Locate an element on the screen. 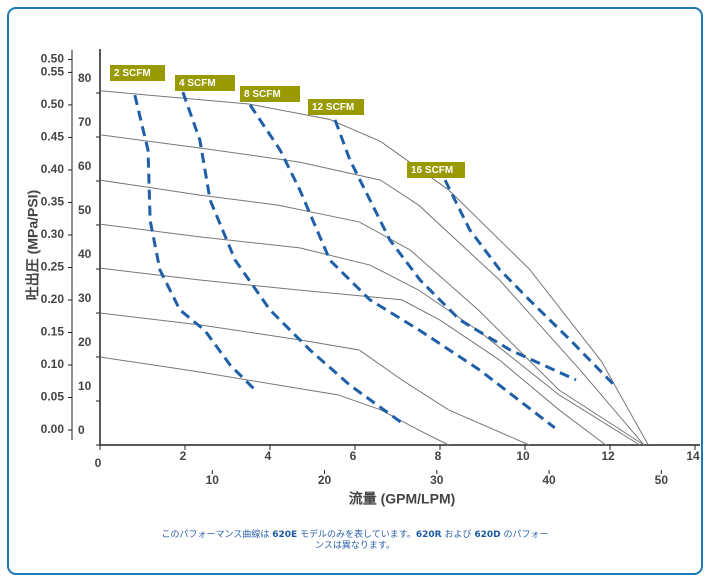 This screenshot has height=582, width=710. x-tick-label: 10 is located at coordinates (523, 456).